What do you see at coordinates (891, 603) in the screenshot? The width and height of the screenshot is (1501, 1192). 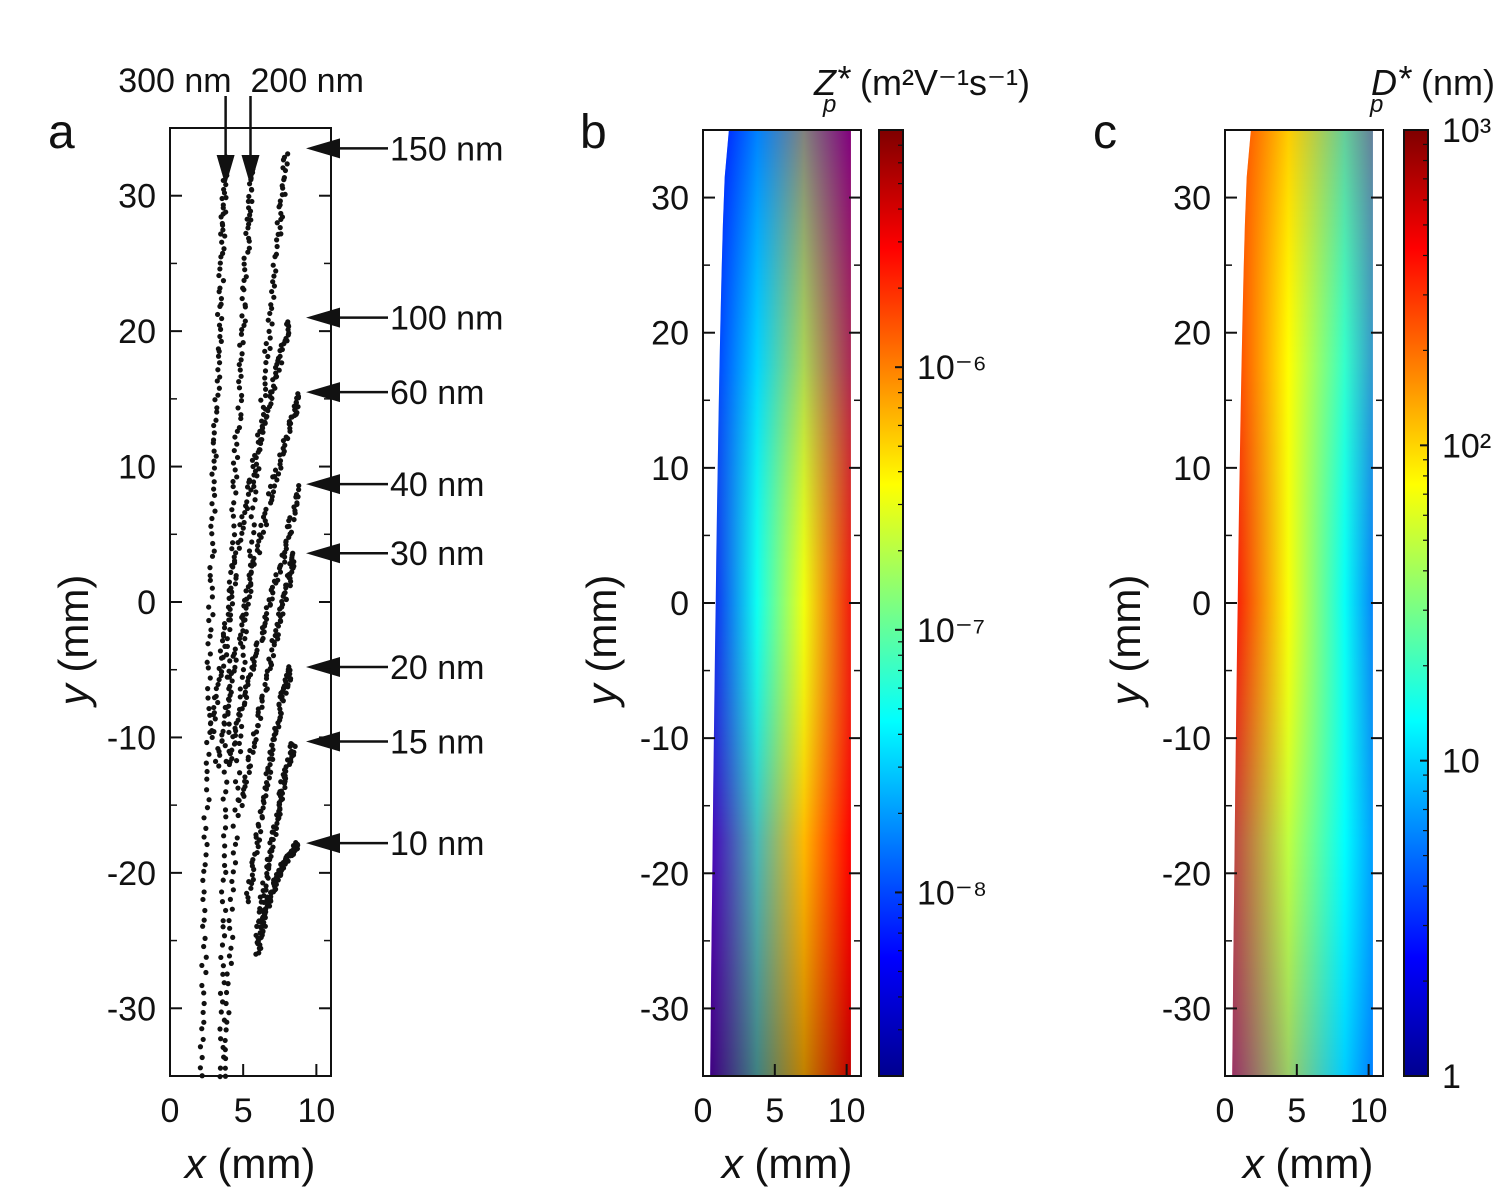 I see `panel-b-colorbar` at bounding box center [891, 603].